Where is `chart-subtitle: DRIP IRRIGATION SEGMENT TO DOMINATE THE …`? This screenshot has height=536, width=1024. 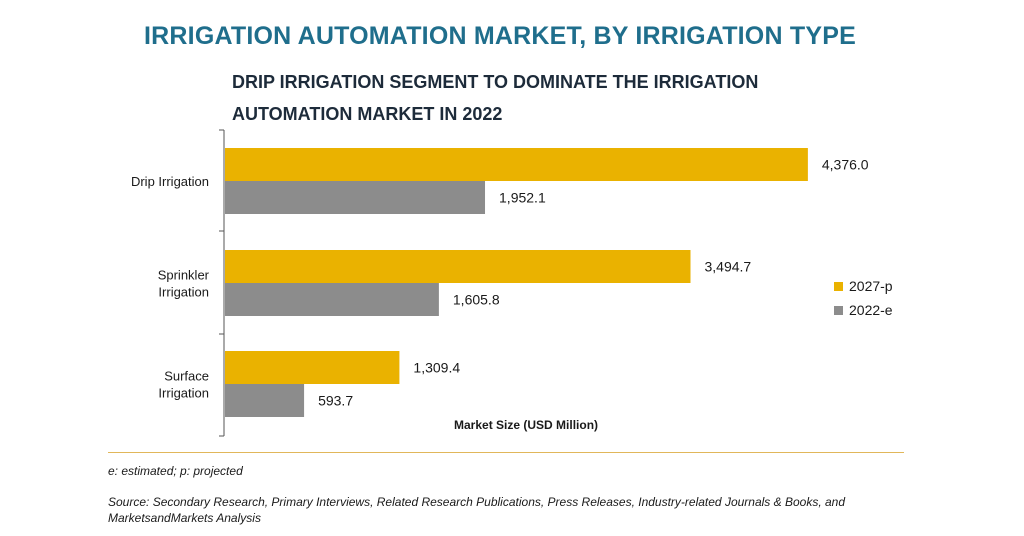 chart-subtitle: DRIP IRRIGATION SEGMENT TO DOMINATE THE … is located at coordinates (495, 98).